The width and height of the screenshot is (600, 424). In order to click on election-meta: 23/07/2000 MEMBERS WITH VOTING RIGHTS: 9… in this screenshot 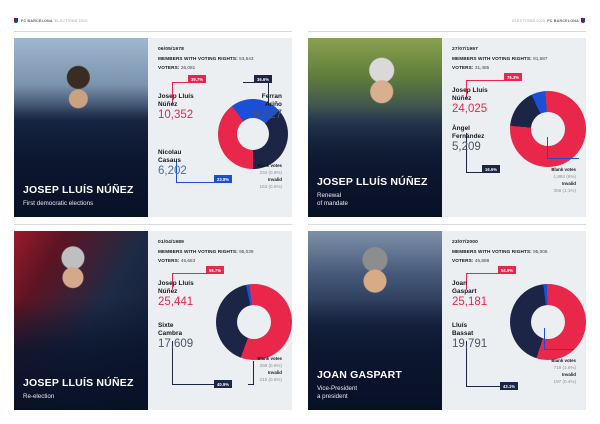, I will do `click(515, 251)`.